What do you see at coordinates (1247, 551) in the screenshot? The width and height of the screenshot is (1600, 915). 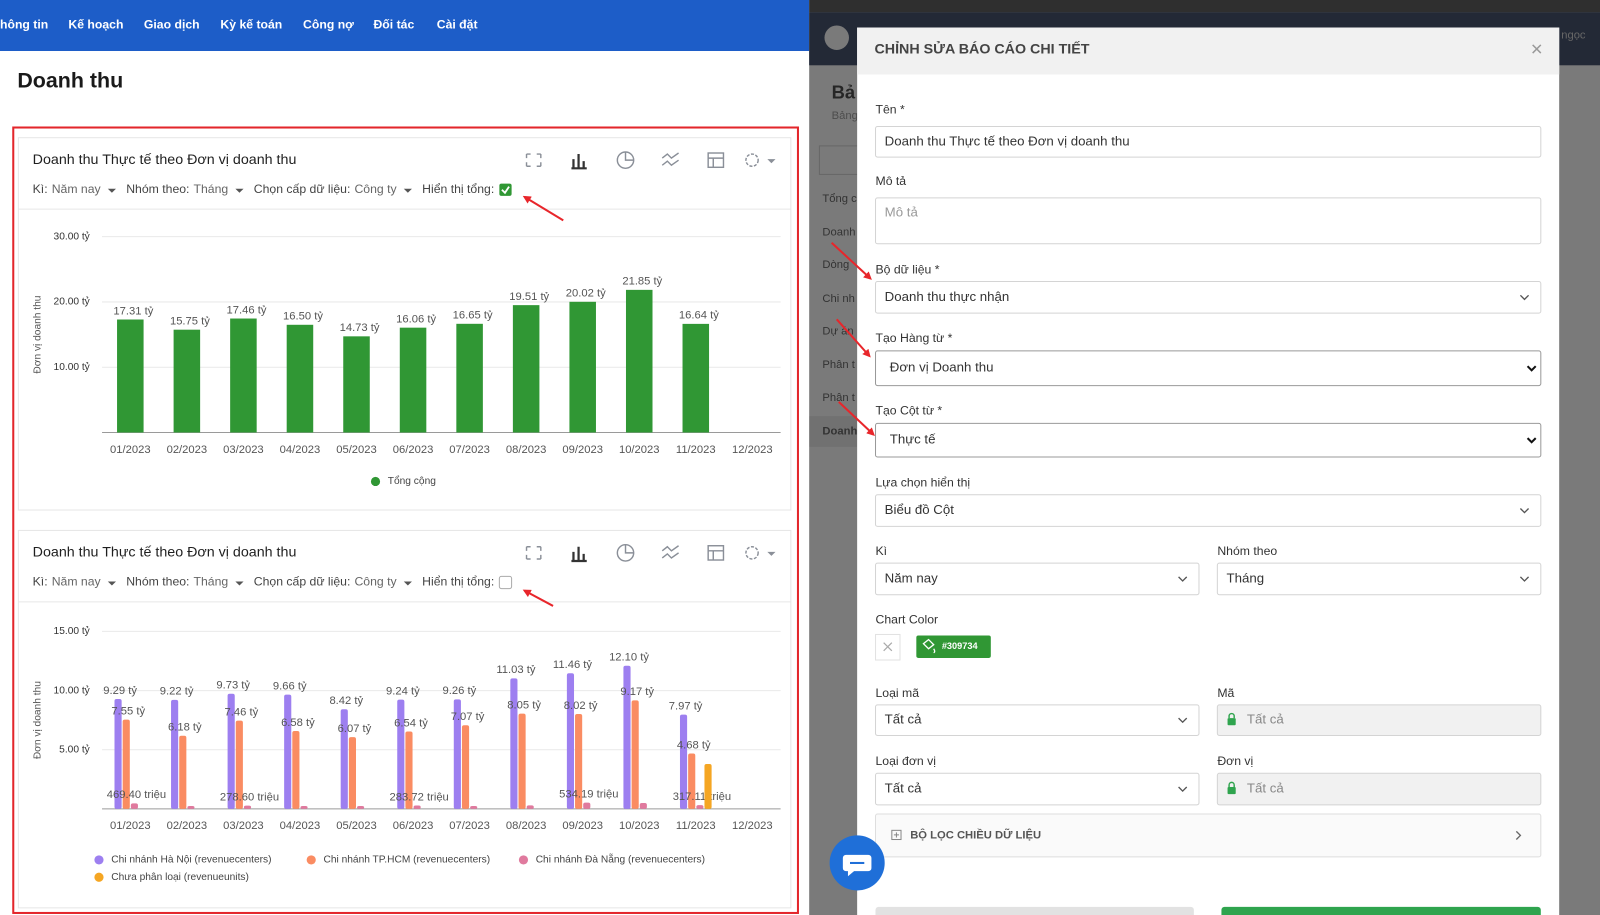 I see `field-label: Nhóm theo` at bounding box center [1247, 551].